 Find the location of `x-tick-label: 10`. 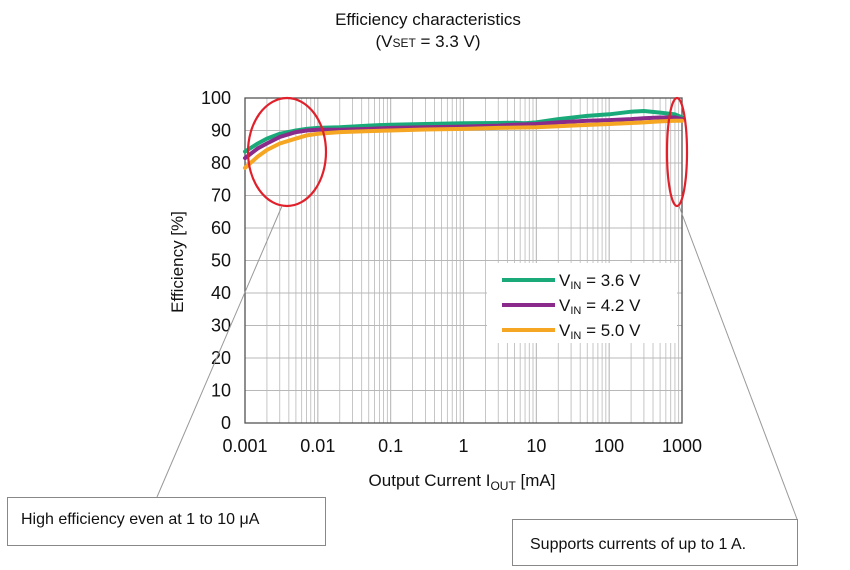

x-tick-label: 10 is located at coordinates (536, 446).